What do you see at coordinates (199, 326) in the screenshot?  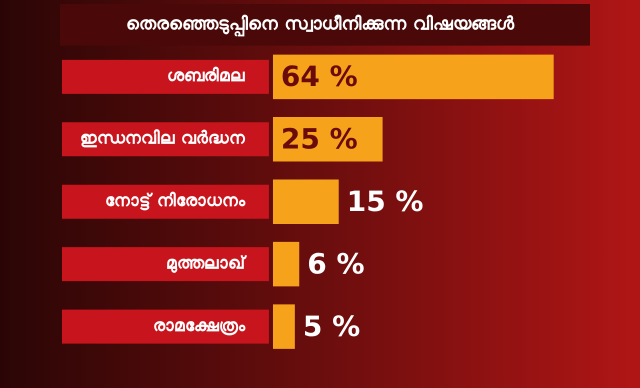 I see `y-tick-label: രാമക്ഷേത്രം` at bounding box center [199, 326].